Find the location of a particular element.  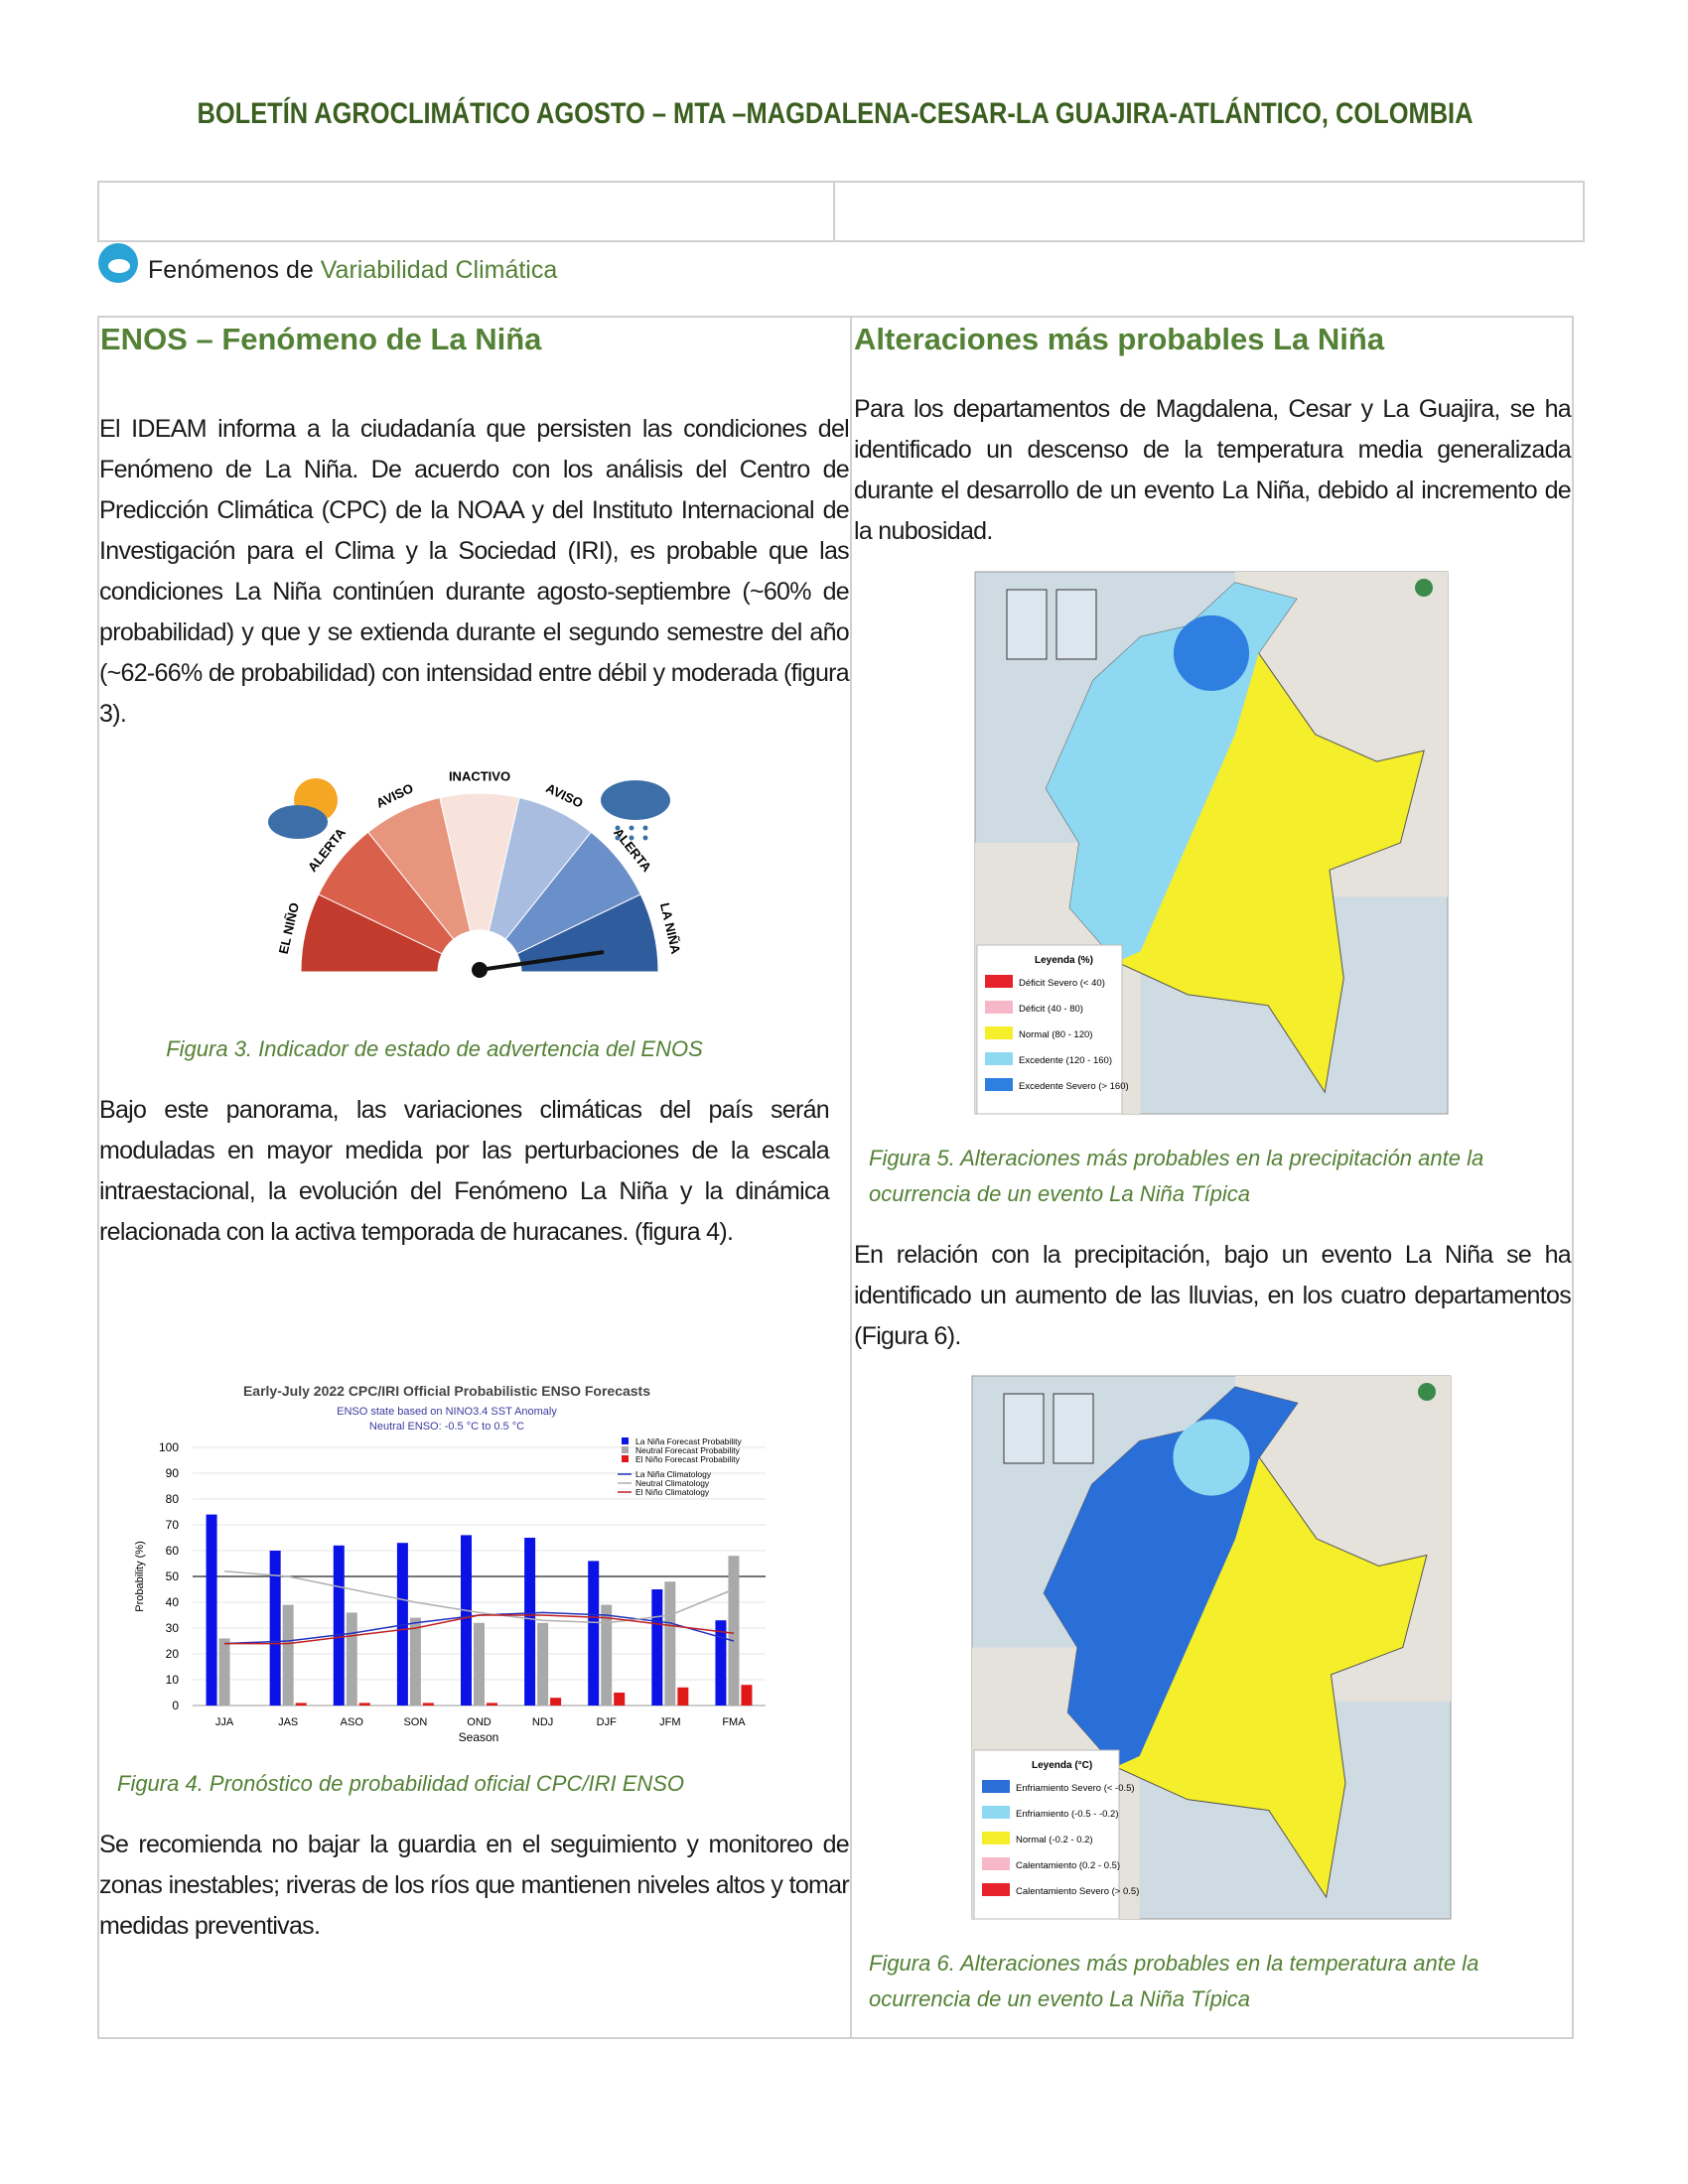

map-legend-label: Calentamiento Severo (> 0.5) is located at coordinates (1077, 1891).